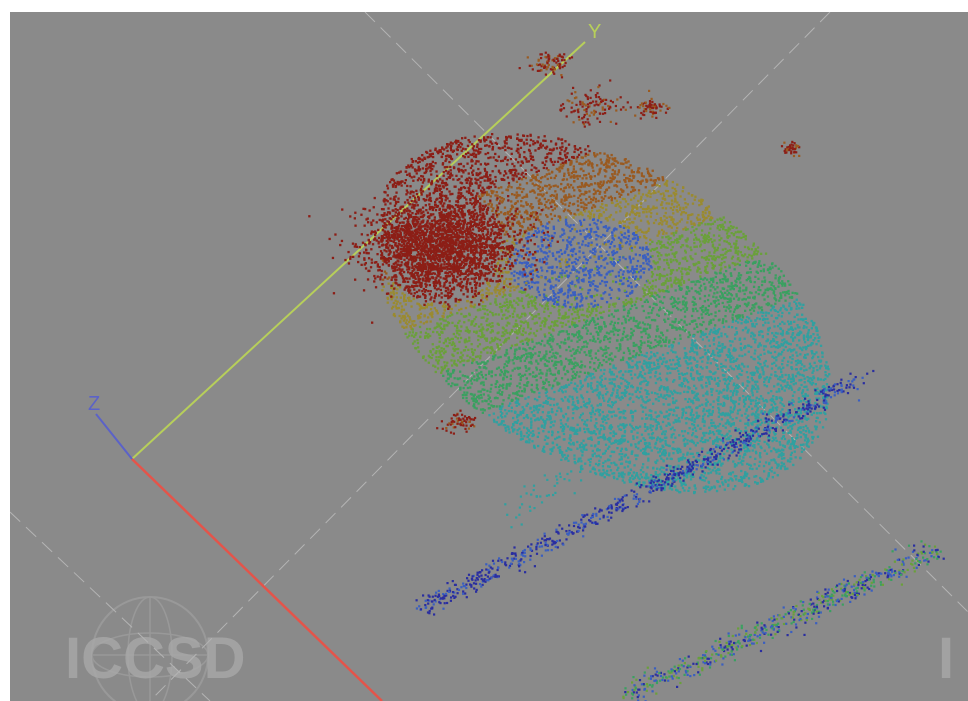  Describe the element at coordinates (946, 658) in the screenshot. I see `watermark-text-partial: I` at that location.